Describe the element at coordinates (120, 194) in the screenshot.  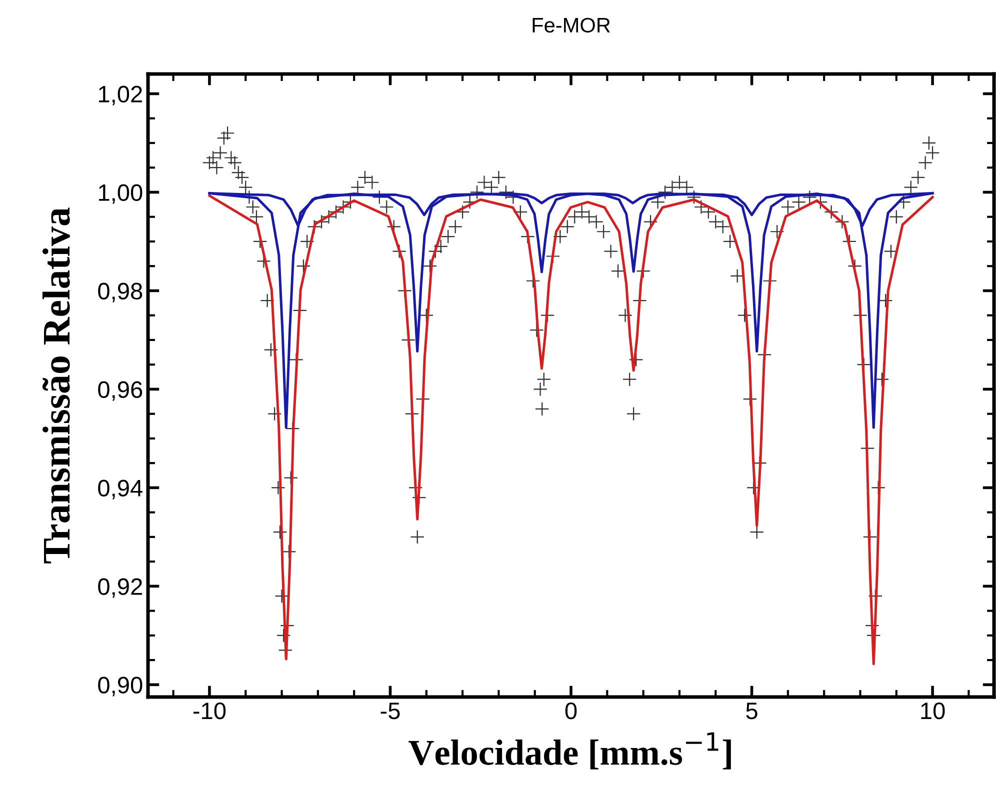
I see `y-tick-label: 1,00` at that location.